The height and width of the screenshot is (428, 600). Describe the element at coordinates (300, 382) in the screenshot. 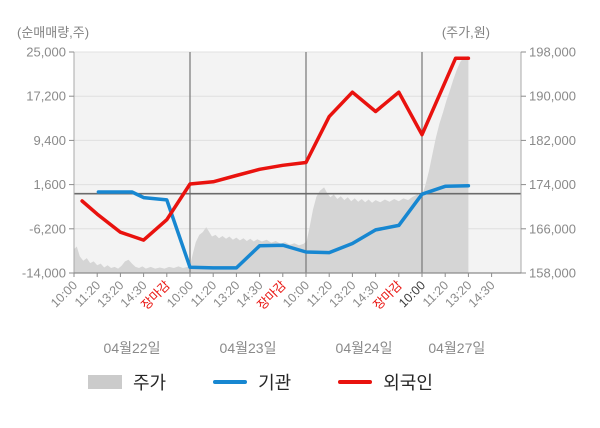

I see `legend: 주가 기관 외국인` at that location.